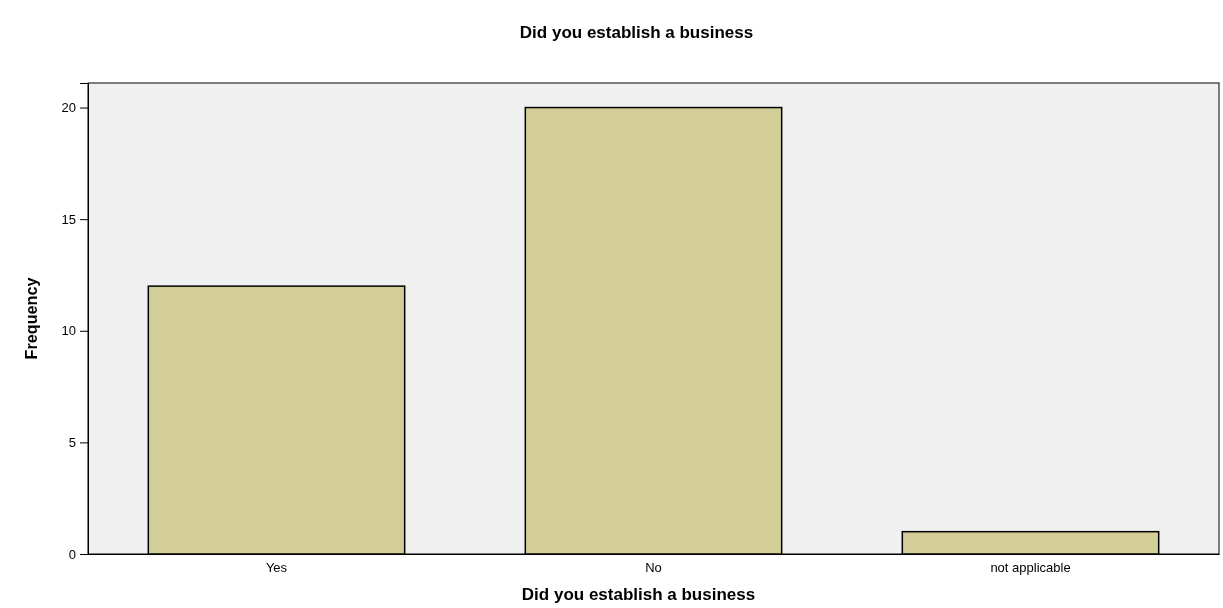 The height and width of the screenshot is (608, 1223). What do you see at coordinates (72, 554) in the screenshot?
I see `y-tick-label: 0` at bounding box center [72, 554].